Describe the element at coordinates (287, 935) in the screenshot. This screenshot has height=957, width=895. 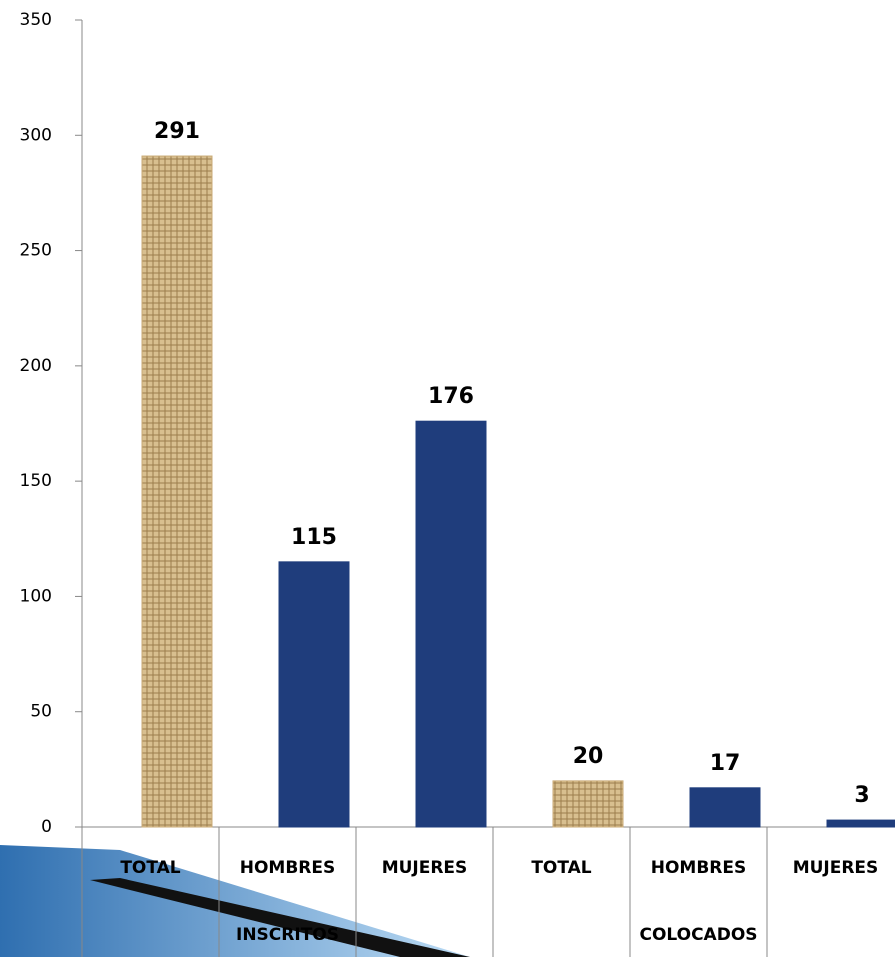
I see `group-label: INSCRITOS` at that location.